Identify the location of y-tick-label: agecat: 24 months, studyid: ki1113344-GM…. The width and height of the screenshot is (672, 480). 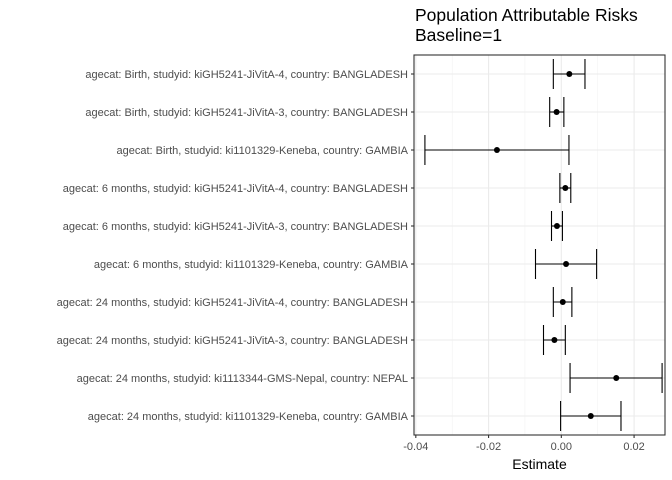
(242, 379).